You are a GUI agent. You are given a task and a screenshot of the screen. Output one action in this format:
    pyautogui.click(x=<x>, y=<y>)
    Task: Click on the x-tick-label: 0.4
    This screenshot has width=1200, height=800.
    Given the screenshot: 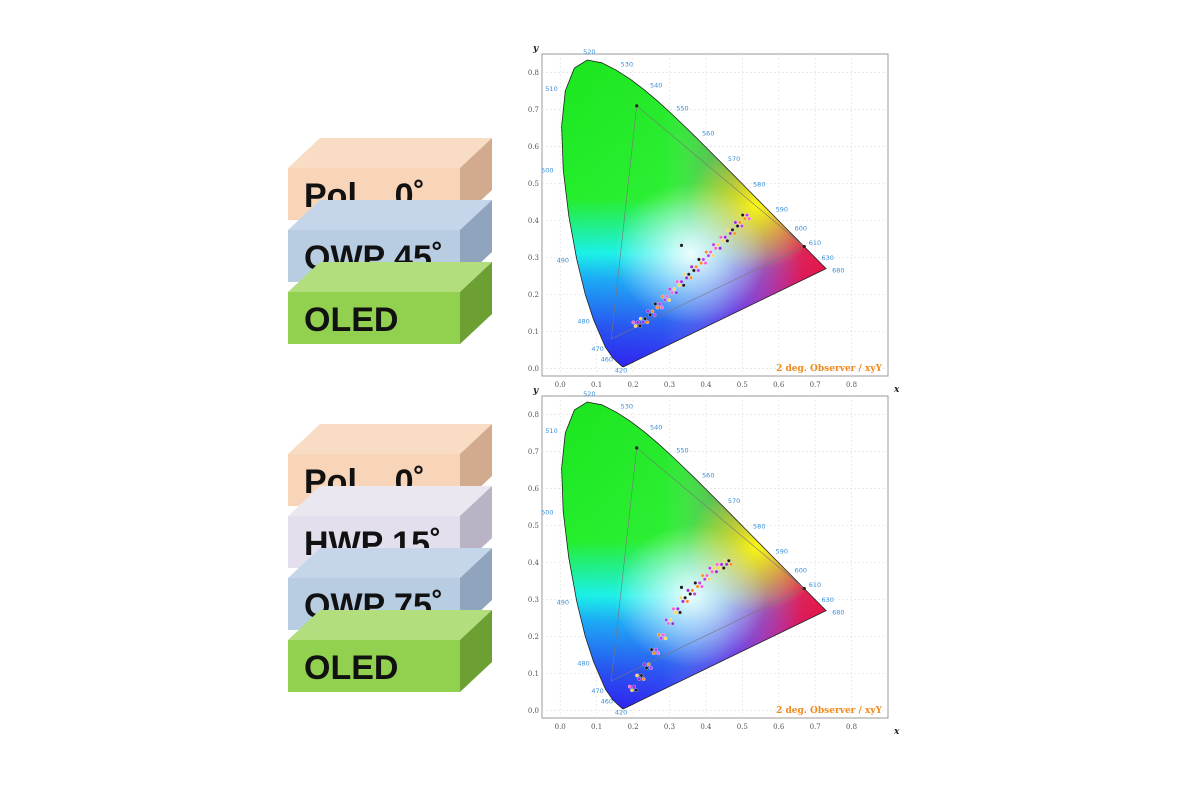 What is the action you would take?
    pyautogui.click(x=706, y=385)
    